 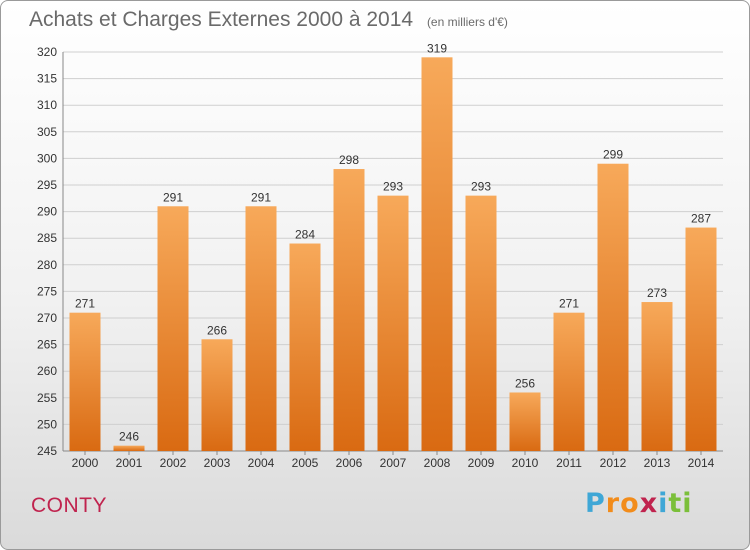 I want to click on bar-2008, so click(x=437, y=254).